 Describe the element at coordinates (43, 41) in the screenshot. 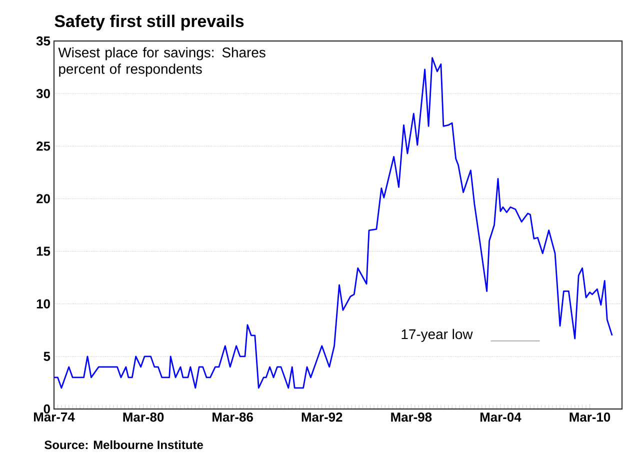

I see `y-tick-label: 35` at that location.